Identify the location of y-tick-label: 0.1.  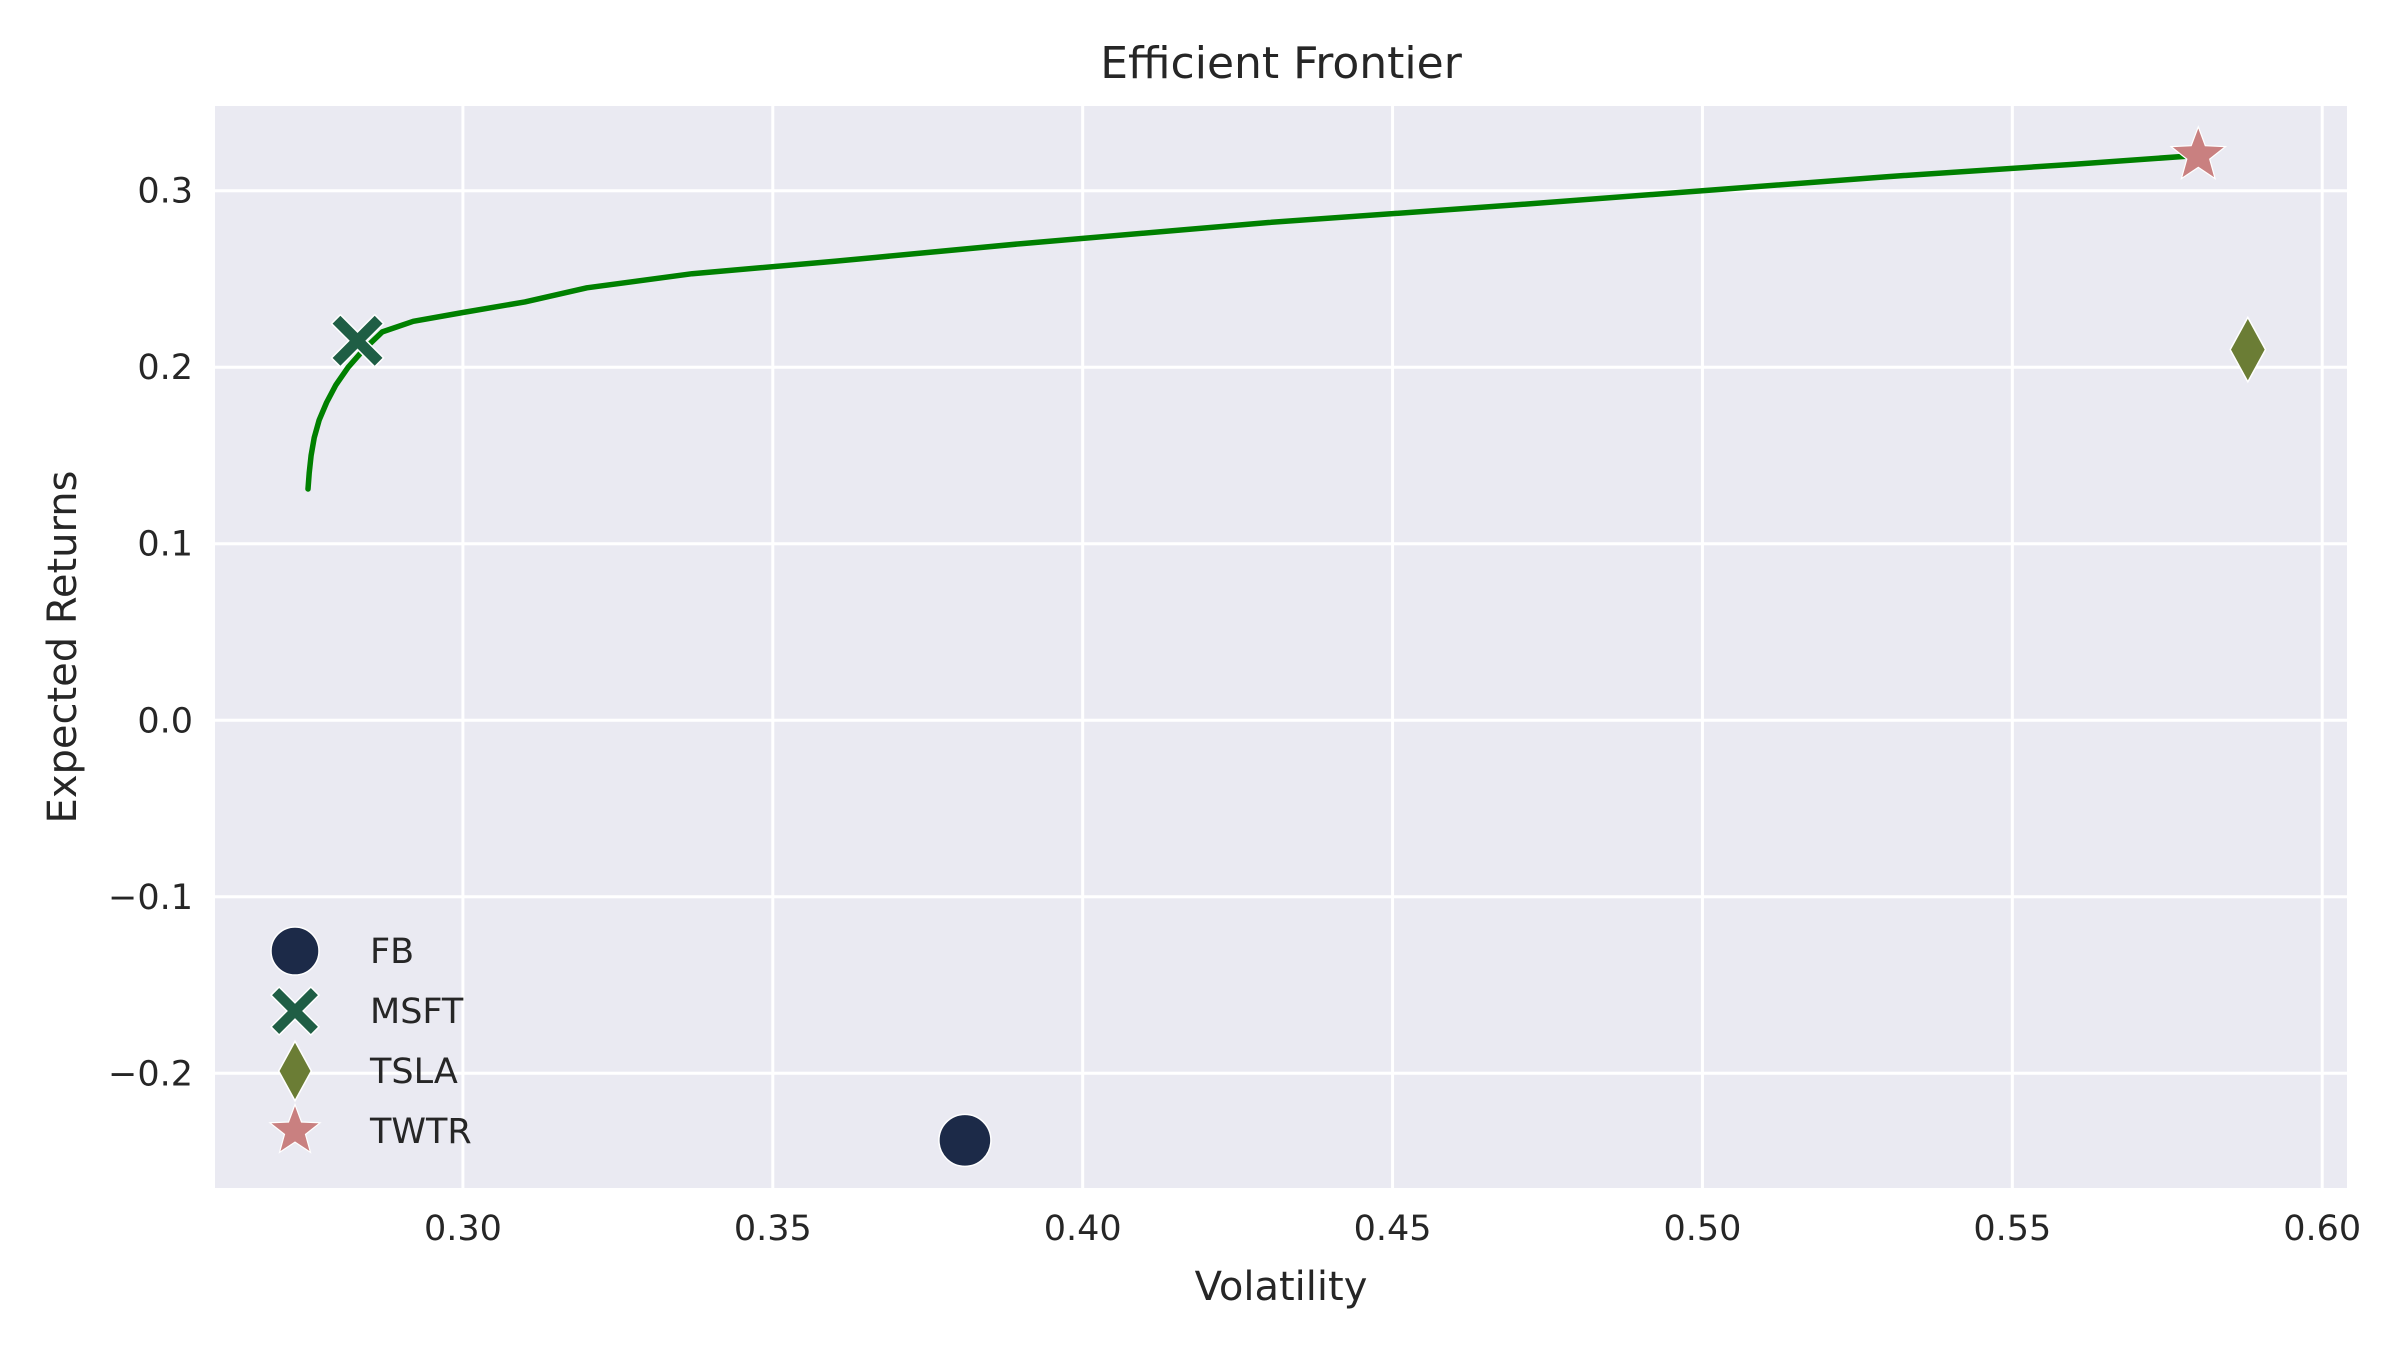
(165, 545).